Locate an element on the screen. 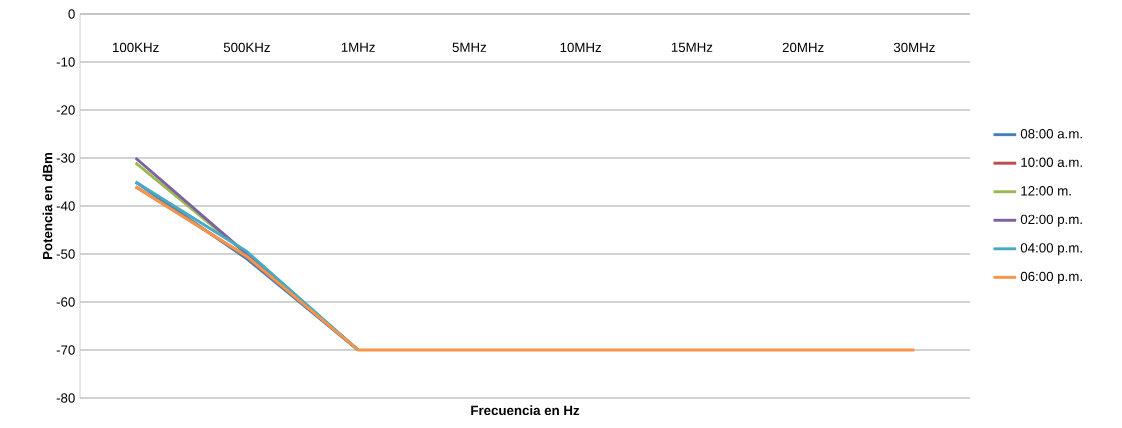 This screenshot has width=1122, height=428. x-axis-title: Frecuencia en Hz is located at coordinates (525, 410).